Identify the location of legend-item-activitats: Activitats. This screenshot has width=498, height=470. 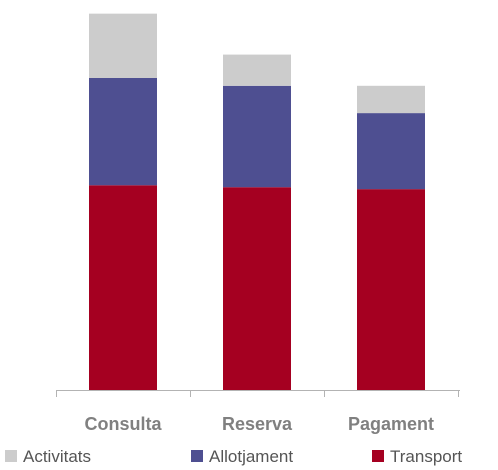
(48, 456).